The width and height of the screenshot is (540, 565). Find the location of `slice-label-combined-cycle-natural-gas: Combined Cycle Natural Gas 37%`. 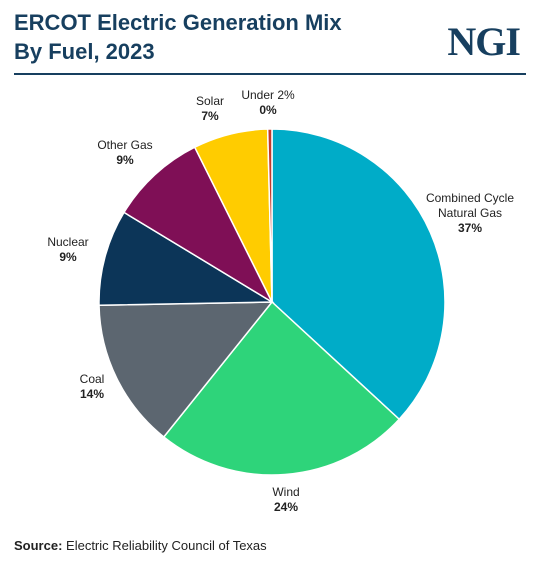

slice-label-combined-cycle-natural-gas: Combined Cycle Natural Gas 37% is located at coordinates (470, 213).